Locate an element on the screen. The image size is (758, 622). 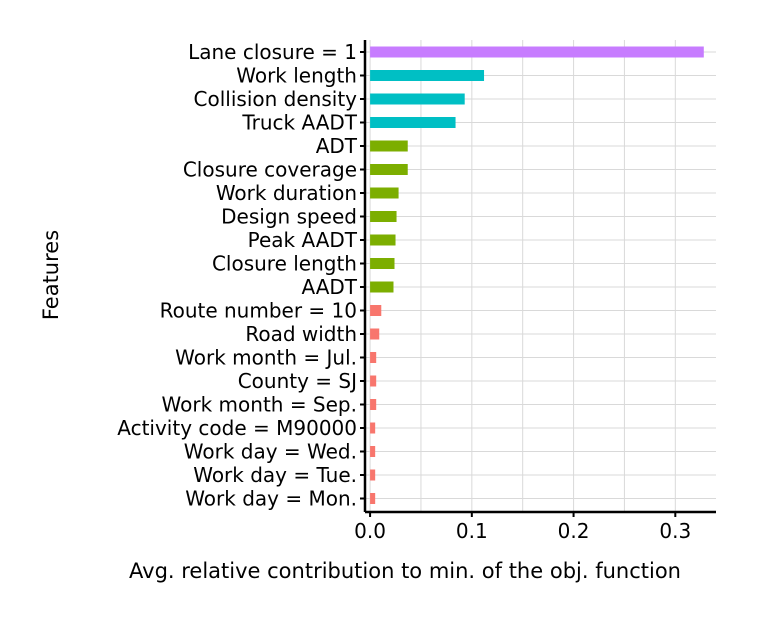
y-tick-label: Work month = Sep. is located at coordinates (259, 405).